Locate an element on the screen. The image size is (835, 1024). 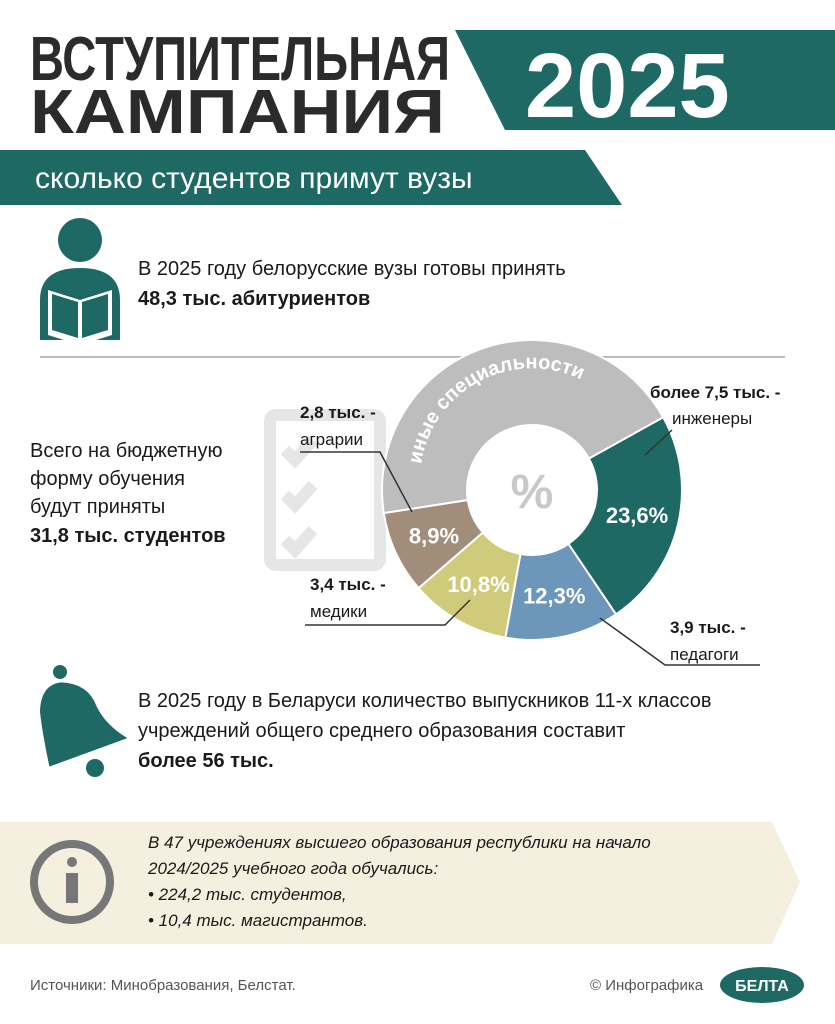
annotation-category: педагоги is located at coordinates (704, 654).